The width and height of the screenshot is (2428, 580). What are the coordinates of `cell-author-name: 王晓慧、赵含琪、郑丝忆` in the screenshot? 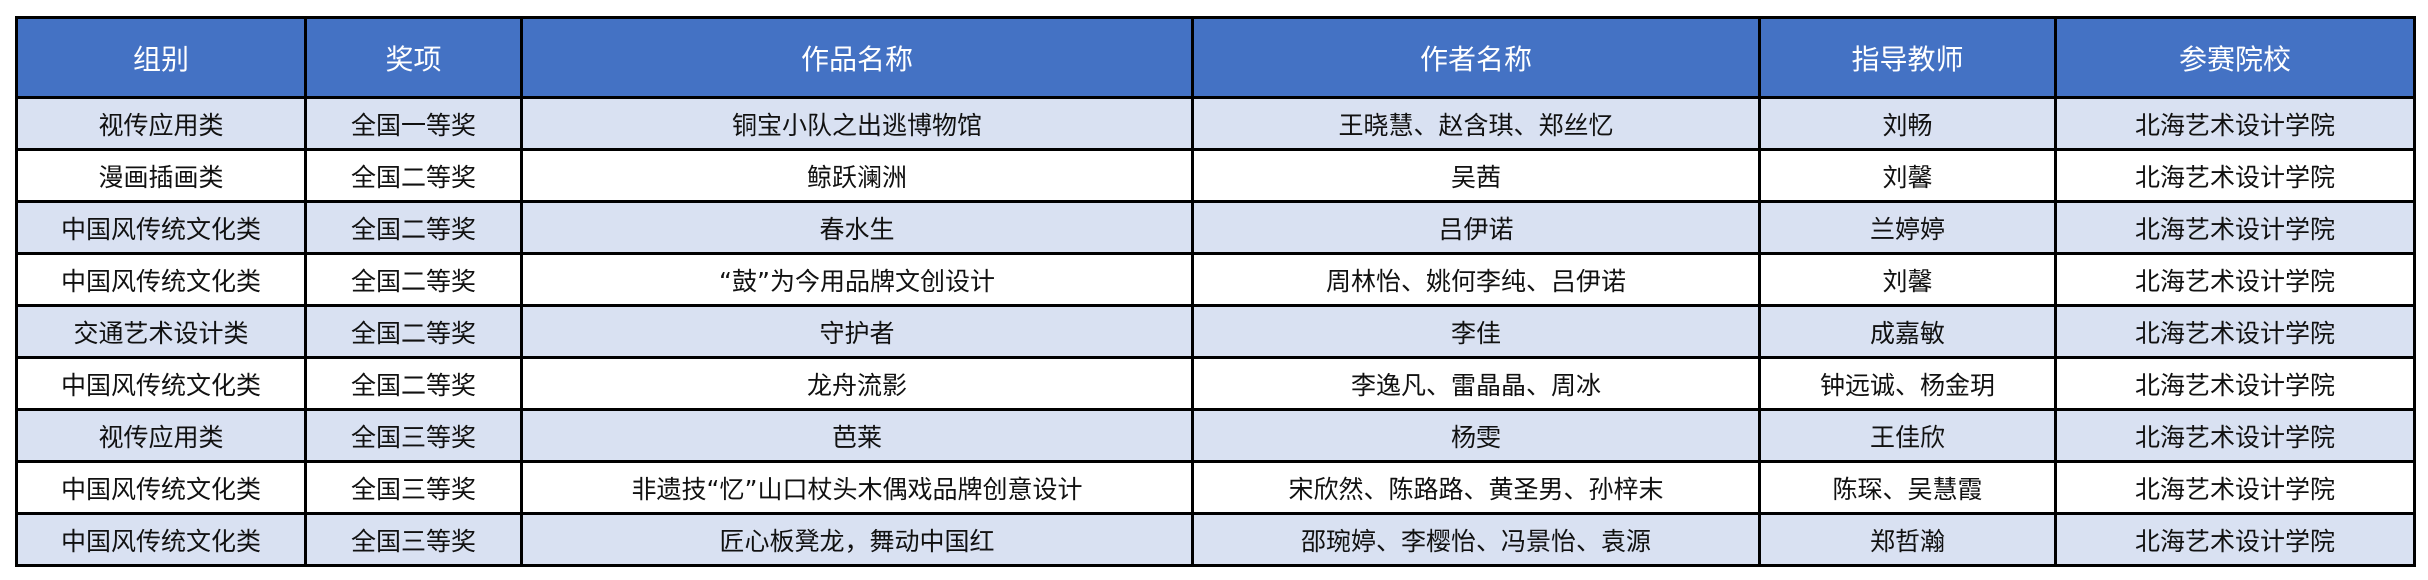 It's located at (1476, 123).